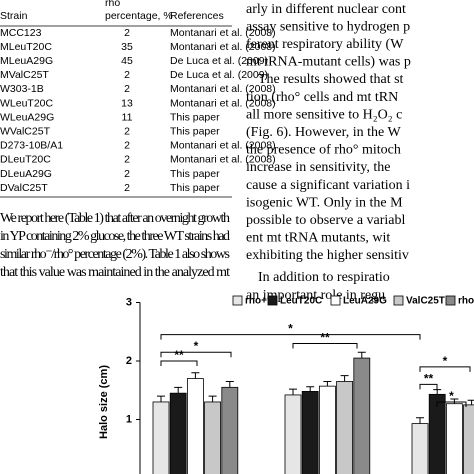  What do you see at coordinates (425, 301) in the screenshot?
I see `legend-label: ValC25T` at bounding box center [425, 301].